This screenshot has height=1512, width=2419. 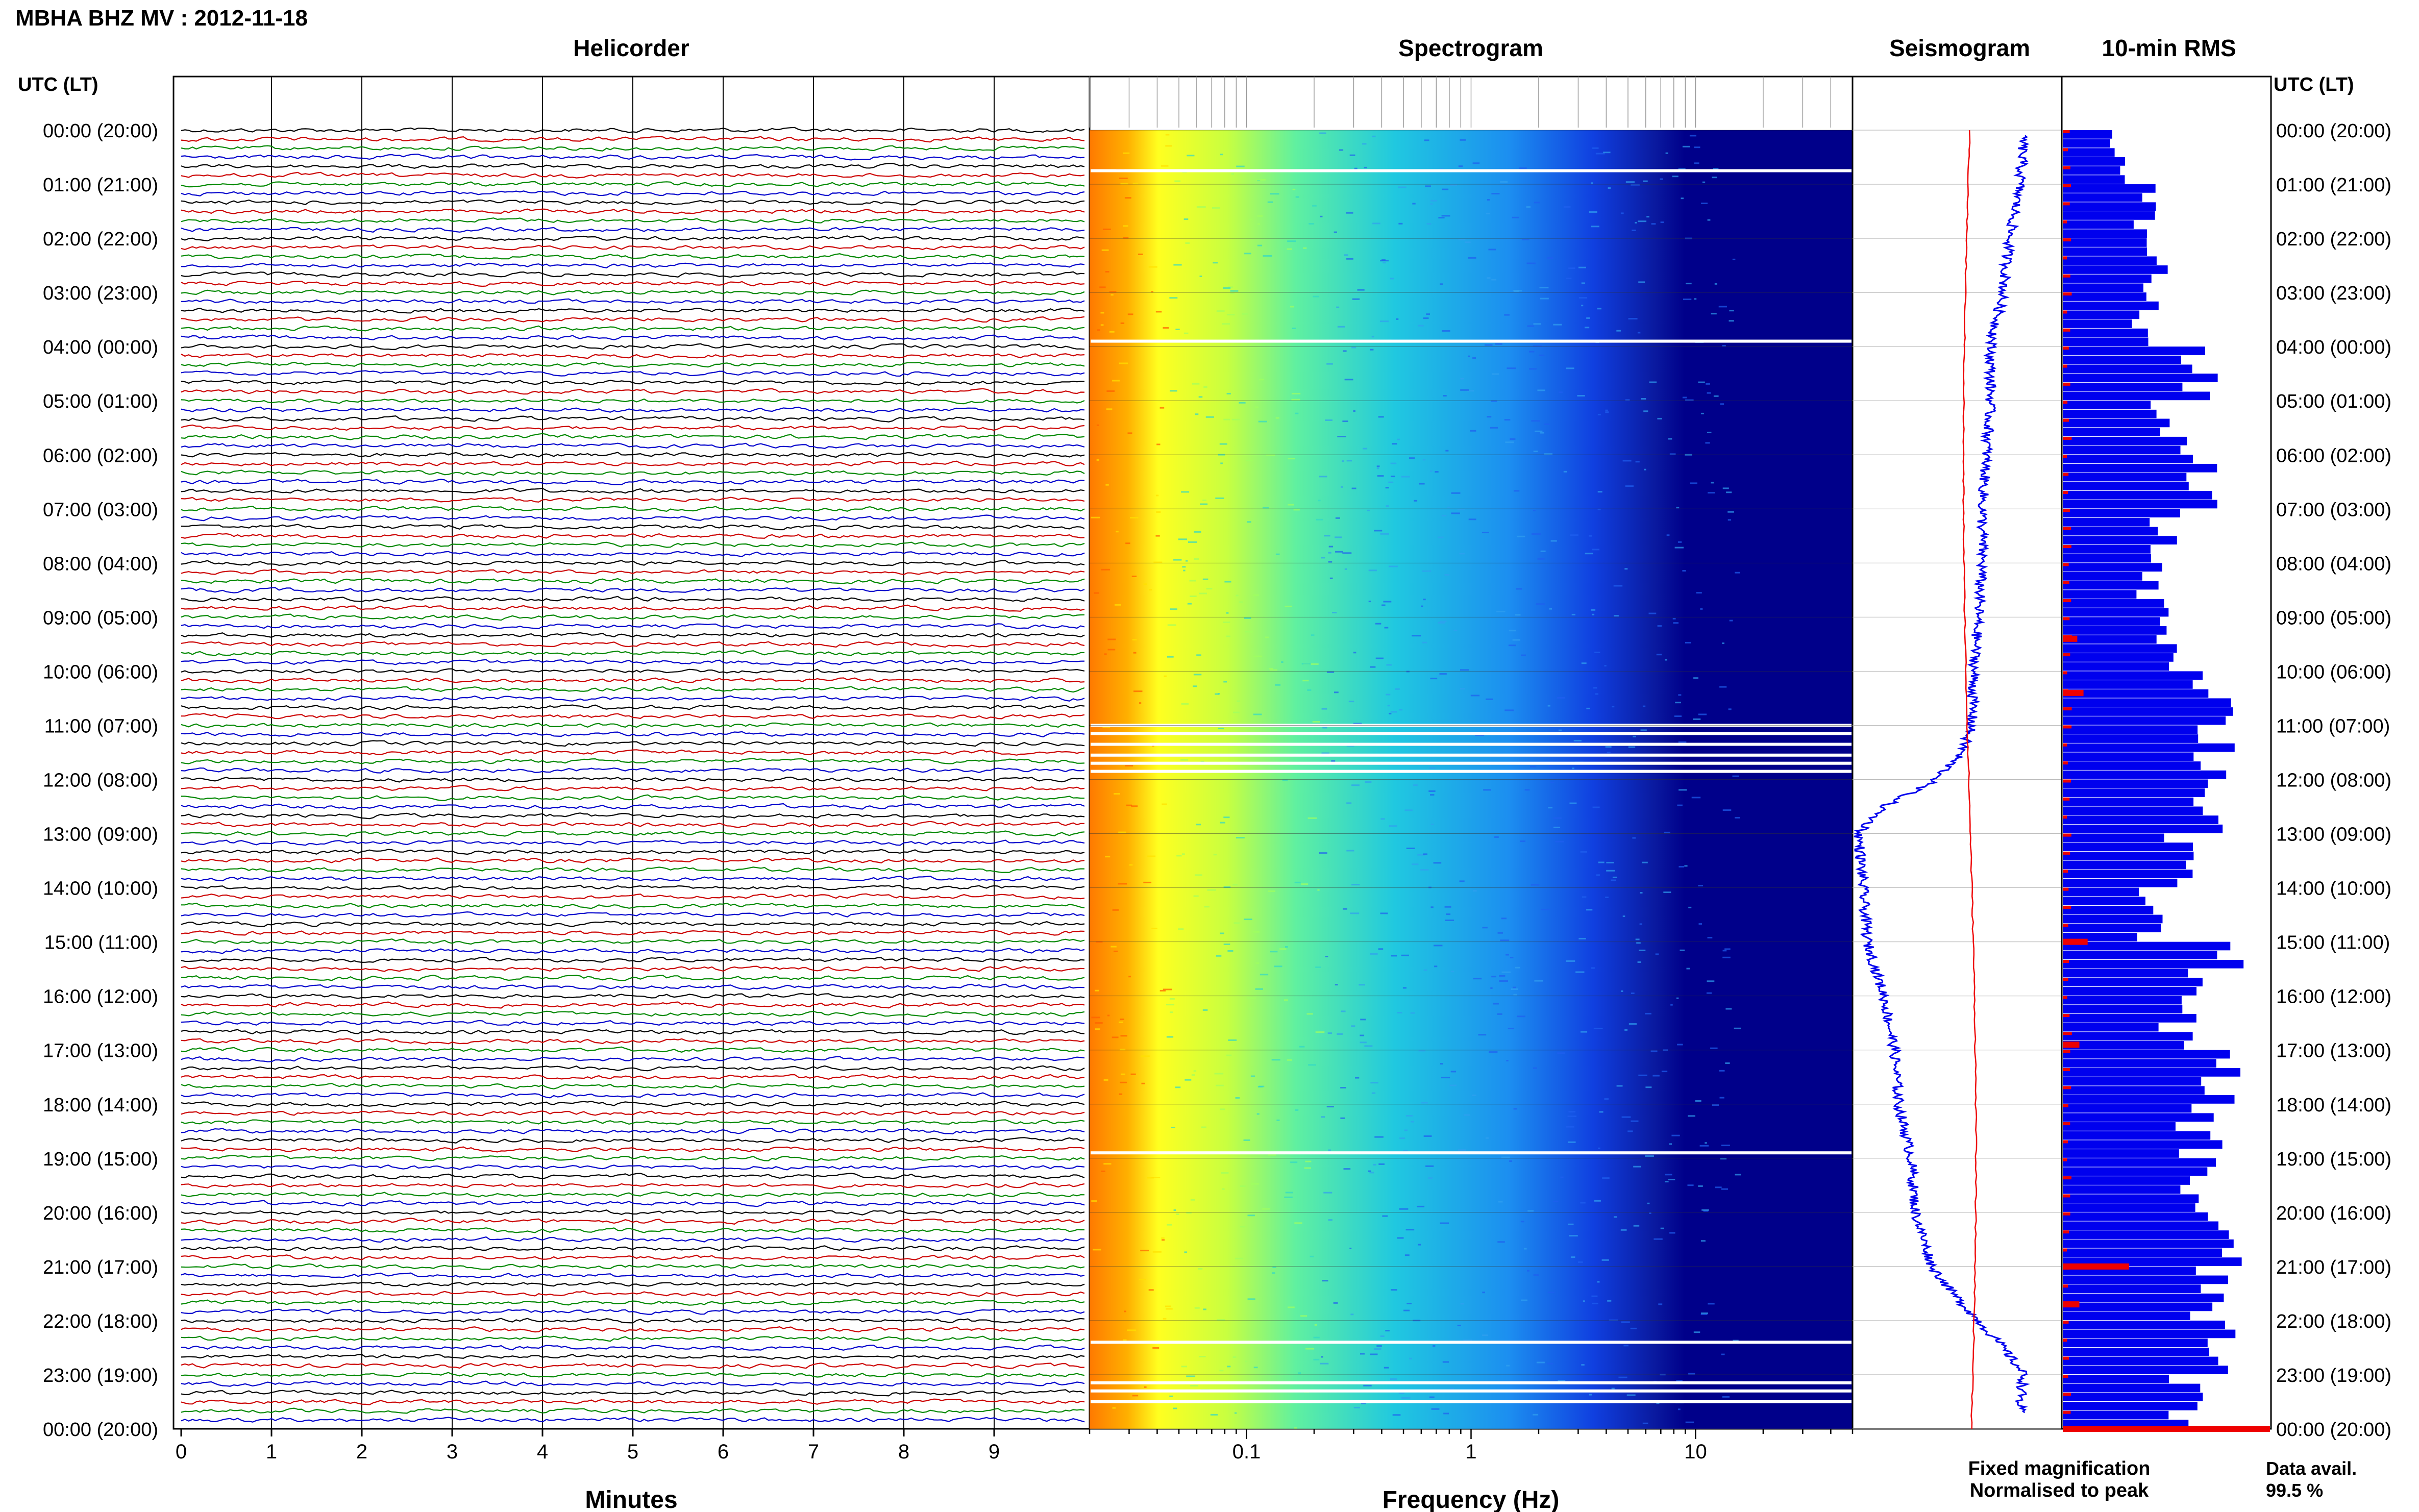 I want to click on data-availability-label: Data avail., so click(x=2311, y=1468).